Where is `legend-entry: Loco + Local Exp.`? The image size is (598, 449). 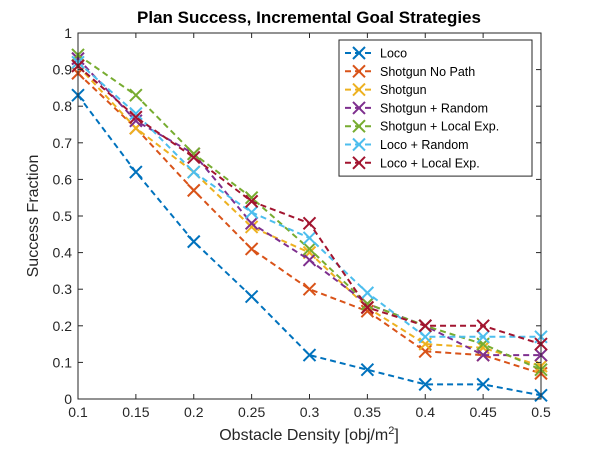 legend-entry: Loco + Local Exp. is located at coordinates (412, 163).